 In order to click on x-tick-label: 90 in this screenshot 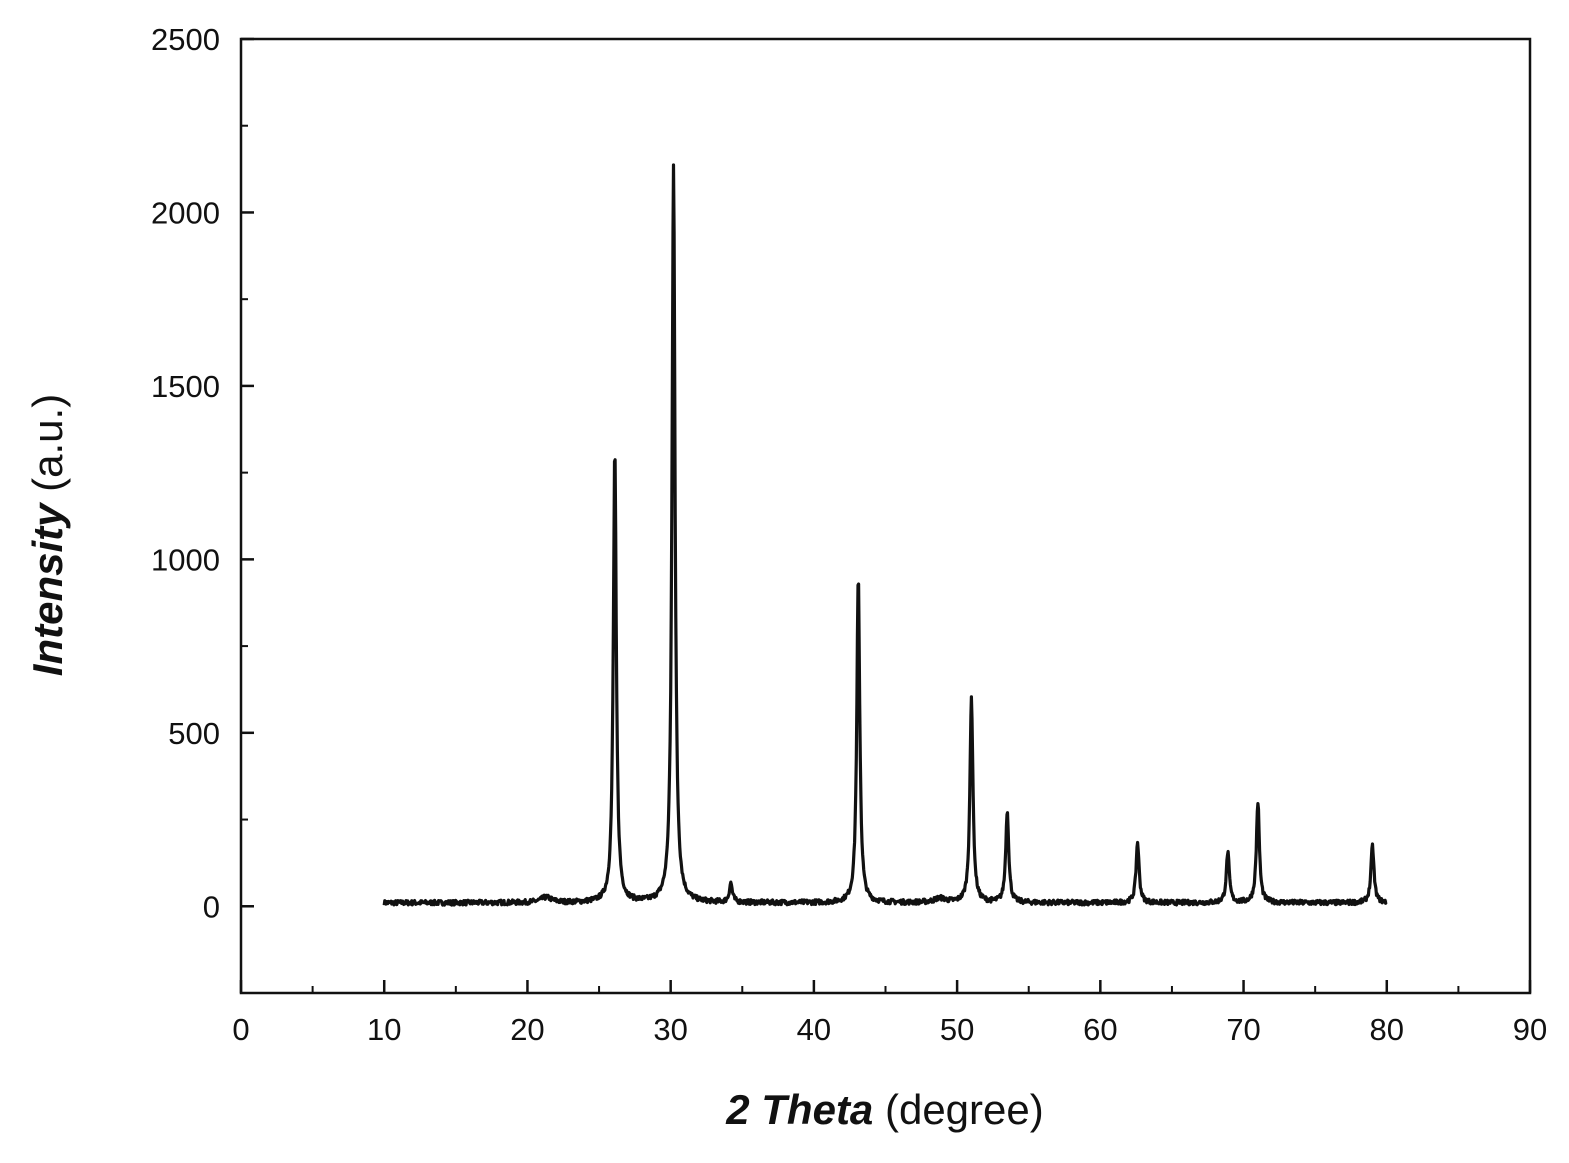, I will do `click(1530, 1029)`.